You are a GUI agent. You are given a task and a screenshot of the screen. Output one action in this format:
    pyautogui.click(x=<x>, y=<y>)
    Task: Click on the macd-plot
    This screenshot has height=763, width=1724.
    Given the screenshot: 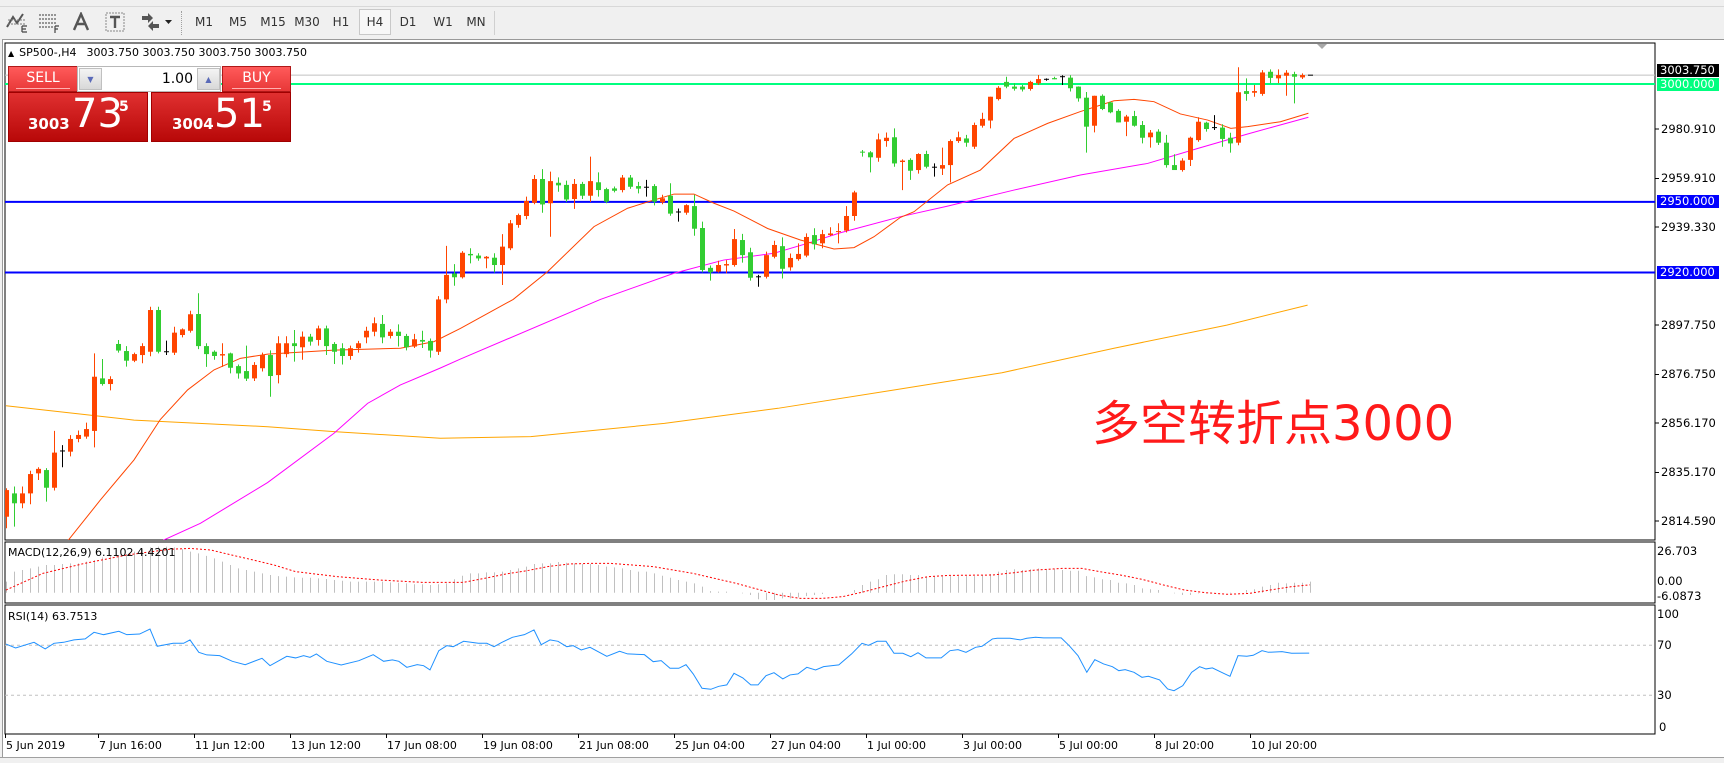 What is the action you would take?
    pyautogui.click(x=658, y=573)
    